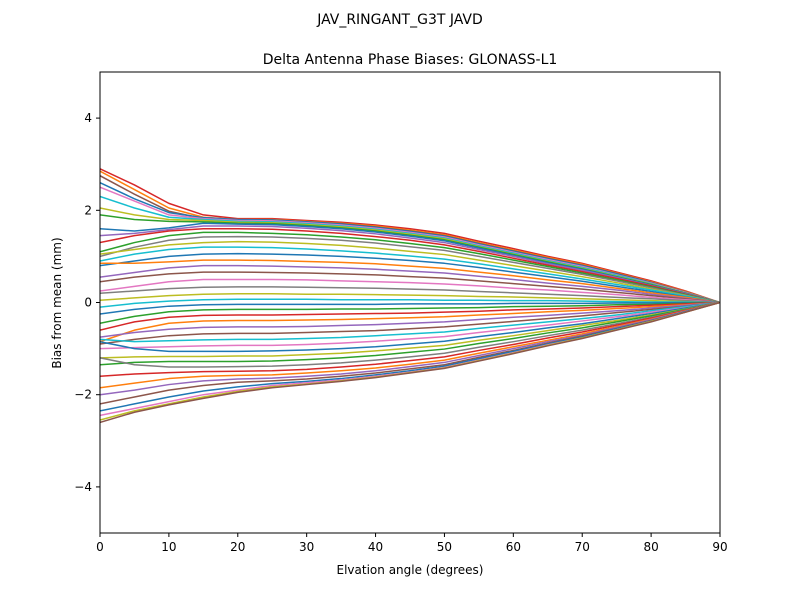  What do you see at coordinates (650, 547) in the screenshot?
I see `x-tick-label: 80` at bounding box center [650, 547].